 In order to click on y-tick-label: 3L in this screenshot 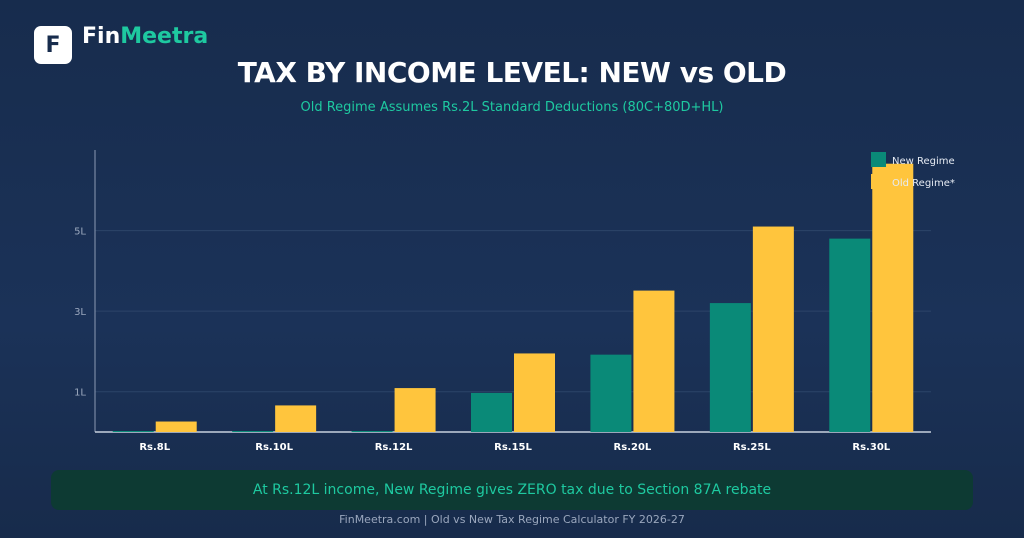, I will do `click(80, 312)`.